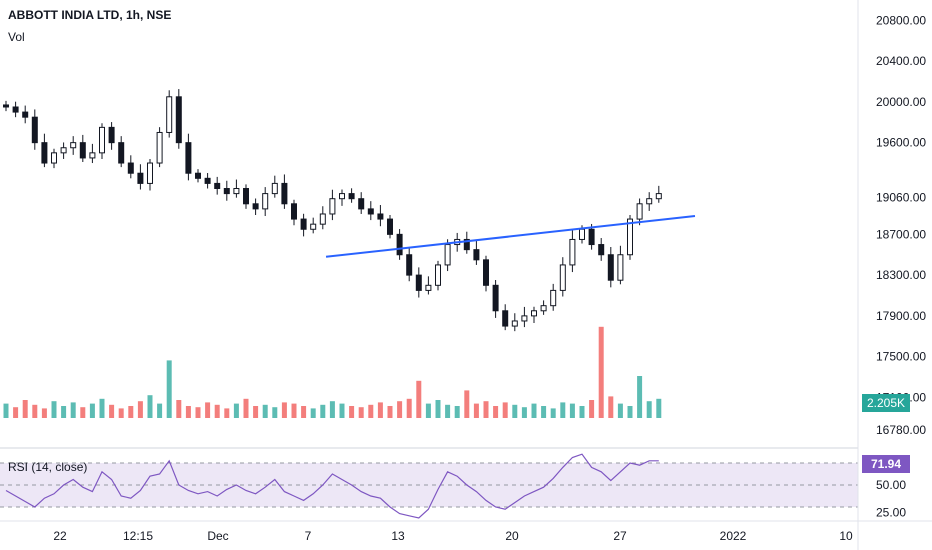 The width and height of the screenshot is (932, 550). I want to click on rsi-band, so click(429, 485).